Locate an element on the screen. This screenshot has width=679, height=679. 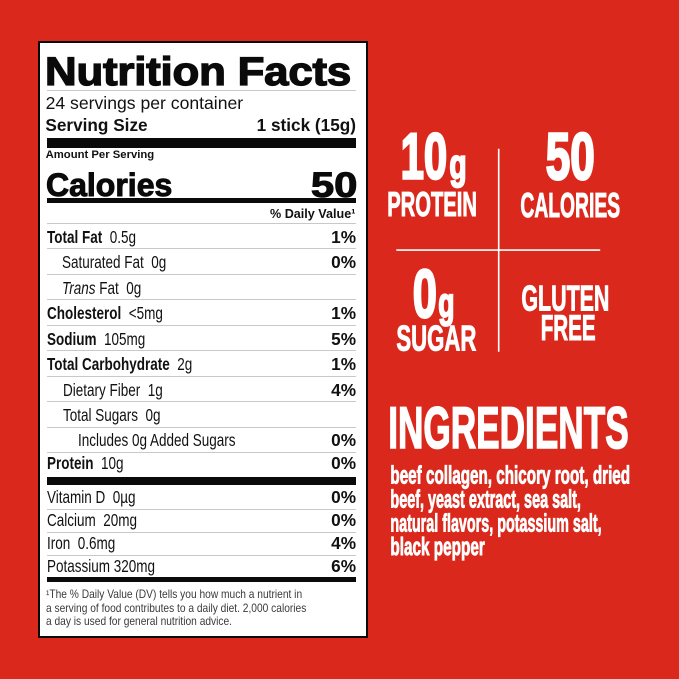
svg-text: GLUTEN is located at coordinates (565, 297).